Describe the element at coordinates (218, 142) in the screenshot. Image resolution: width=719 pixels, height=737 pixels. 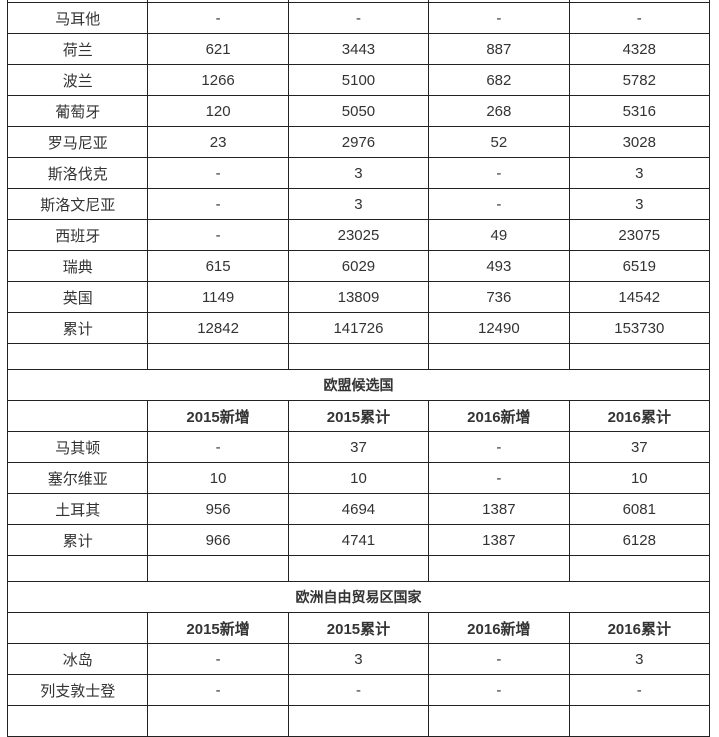
I see `value-cell: 23` at that location.